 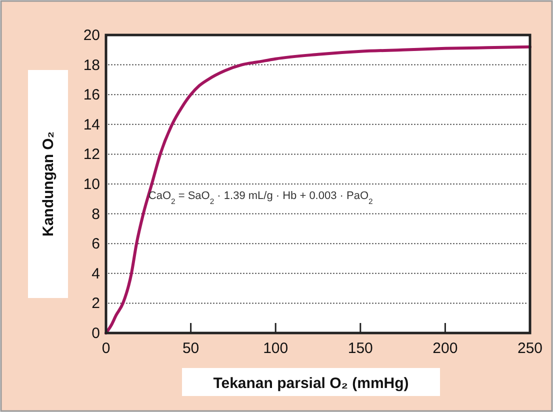 I want to click on y-tick-label: 12, so click(x=91, y=155).